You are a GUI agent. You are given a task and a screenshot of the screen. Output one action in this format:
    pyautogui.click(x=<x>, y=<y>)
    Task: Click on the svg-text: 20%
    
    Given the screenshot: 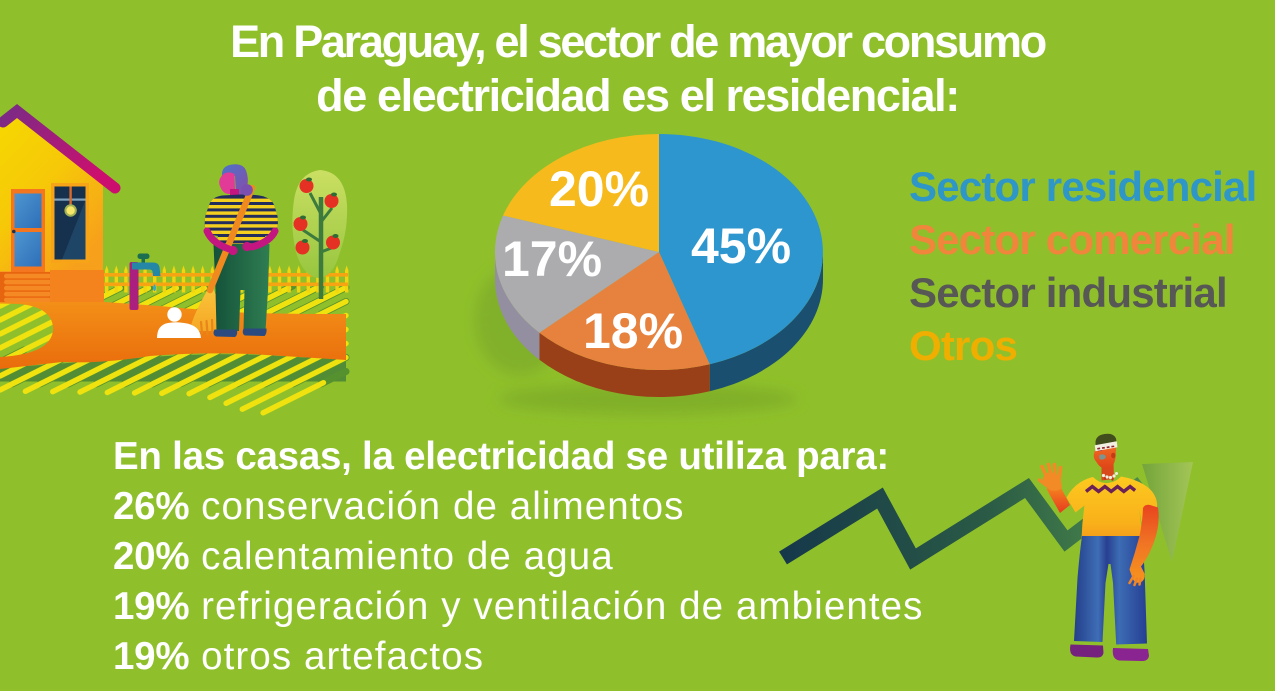 What is the action you would take?
    pyautogui.click(x=599, y=189)
    